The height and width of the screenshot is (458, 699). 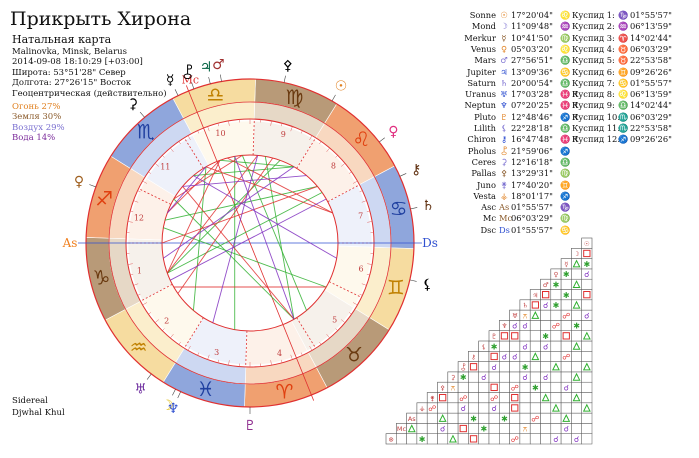 What do you see at coordinates (442, 388) in the screenshot?
I see `grid-planet-glyph: ⚴` at bounding box center [442, 388].